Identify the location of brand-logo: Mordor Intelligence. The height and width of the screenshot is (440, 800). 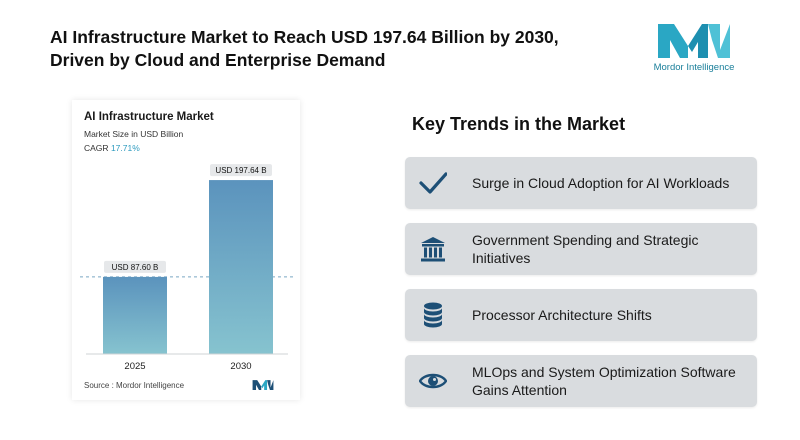
(694, 49).